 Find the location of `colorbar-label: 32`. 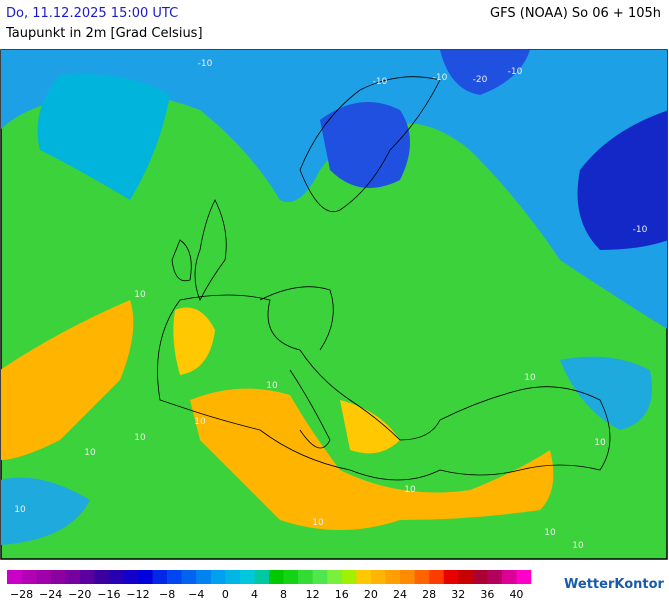

colorbar-label: 32 is located at coordinates (458, 594).